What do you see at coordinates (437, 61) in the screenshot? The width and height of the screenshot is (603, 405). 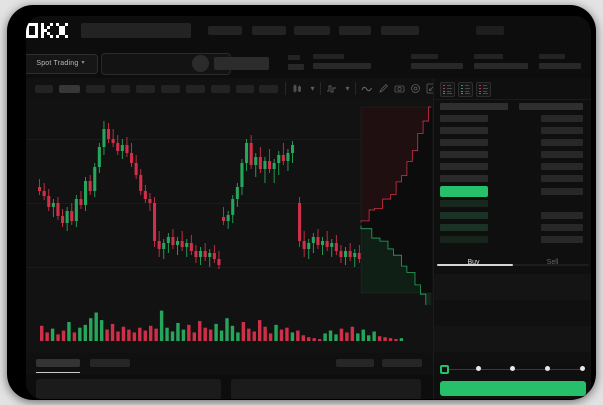 I see `stat-24h-high` at bounding box center [437, 61].